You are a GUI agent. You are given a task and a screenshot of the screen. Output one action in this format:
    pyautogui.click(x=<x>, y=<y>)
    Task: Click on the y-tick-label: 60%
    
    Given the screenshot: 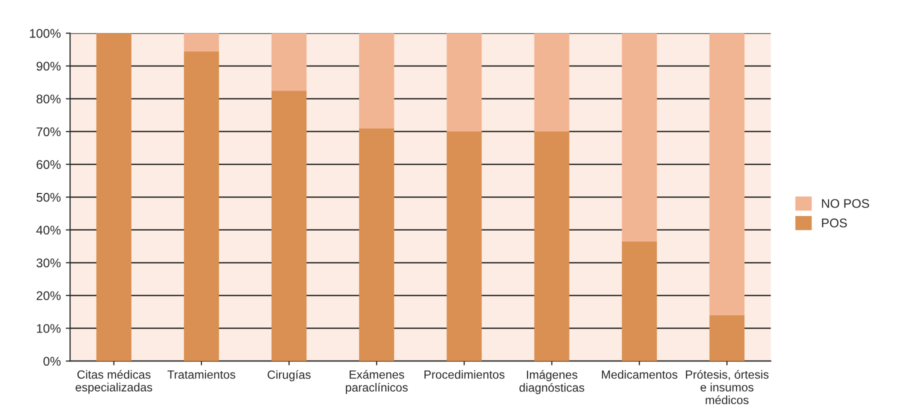 What is the action you would take?
    pyautogui.click(x=48, y=164)
    